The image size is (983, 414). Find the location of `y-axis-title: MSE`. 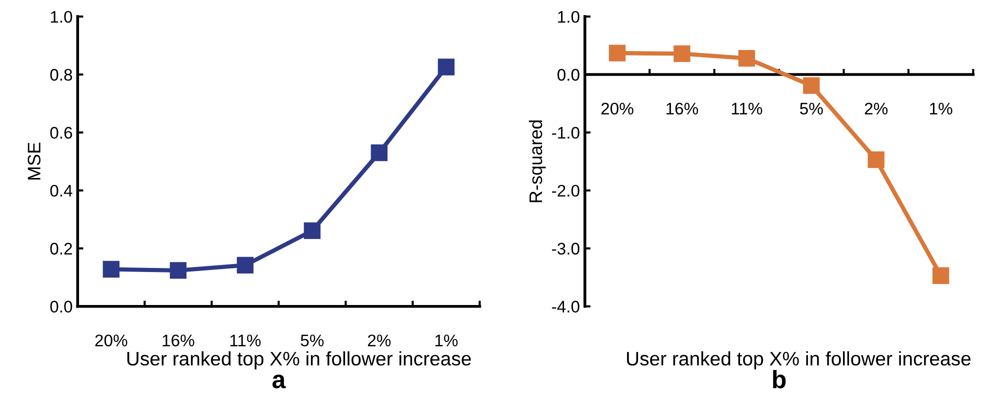

y-axis-title: MSE is located at coordinates (34, 161).